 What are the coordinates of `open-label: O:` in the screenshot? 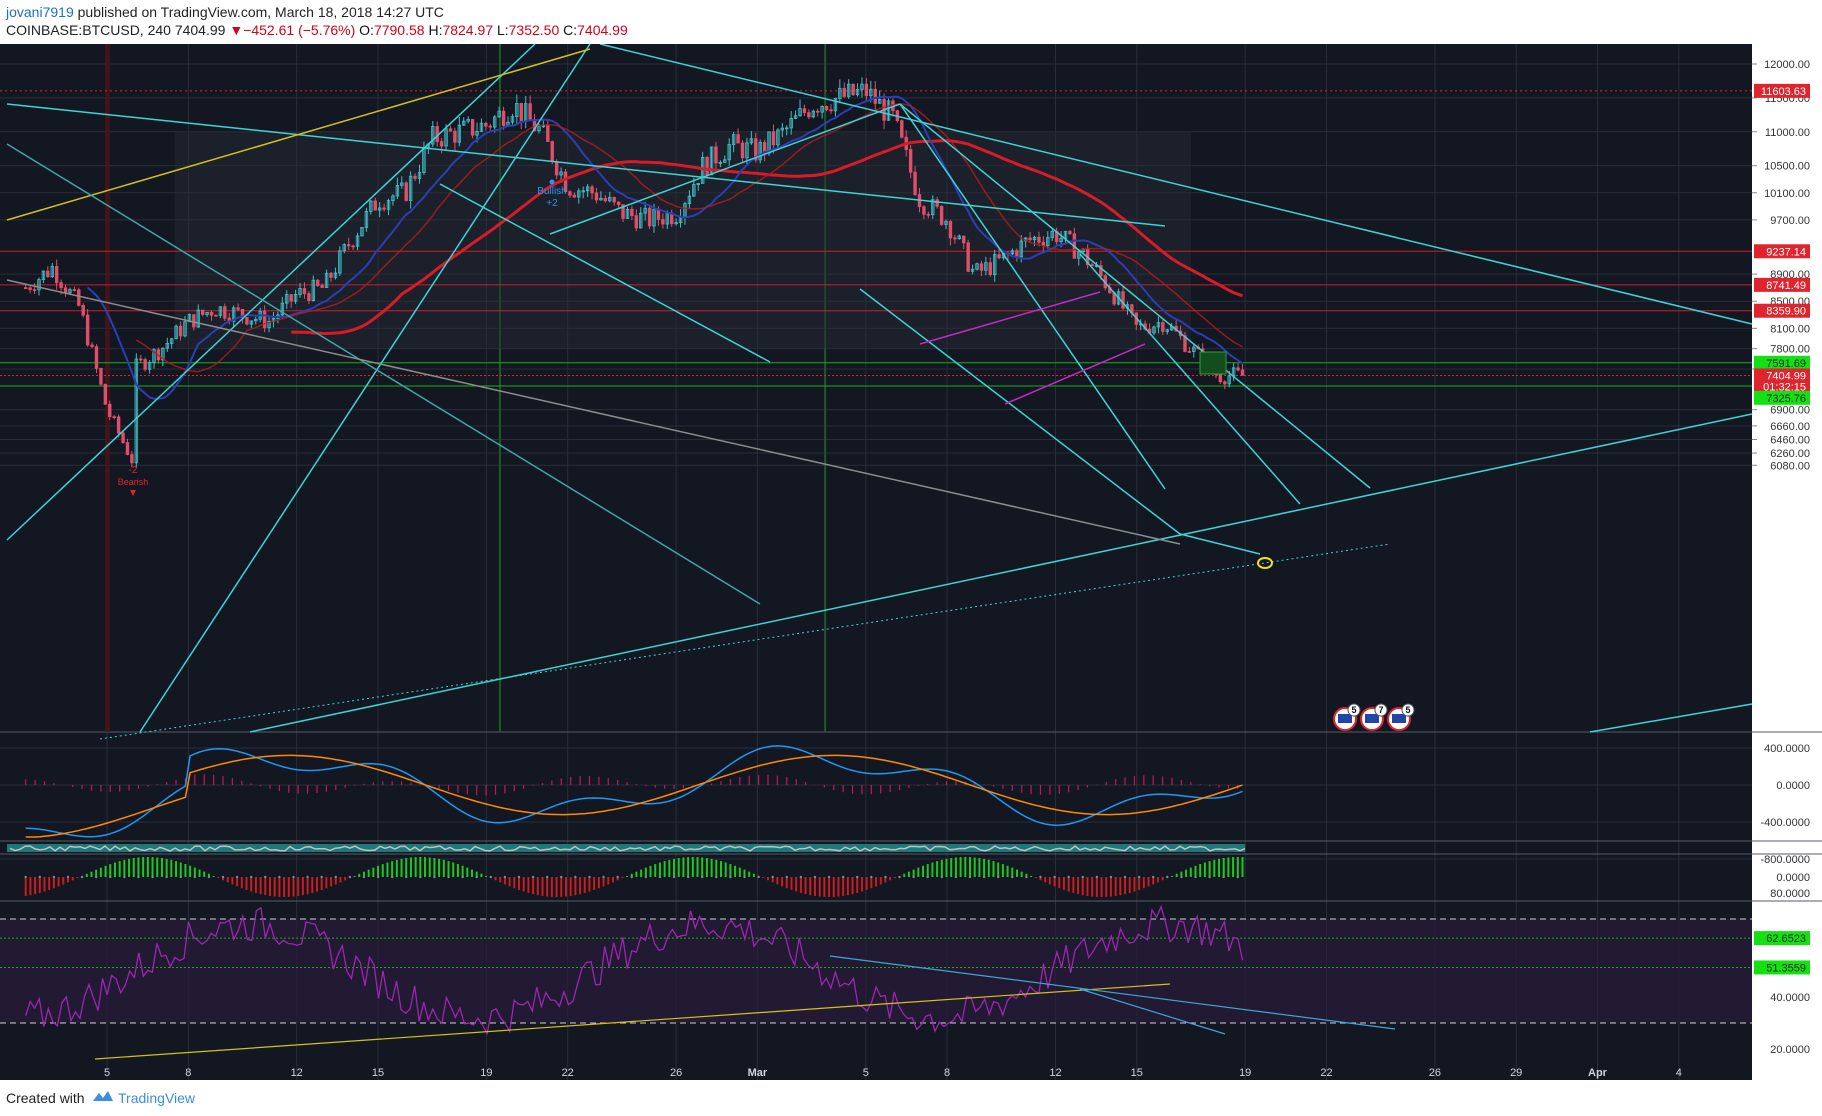 It's located at (366, 30).